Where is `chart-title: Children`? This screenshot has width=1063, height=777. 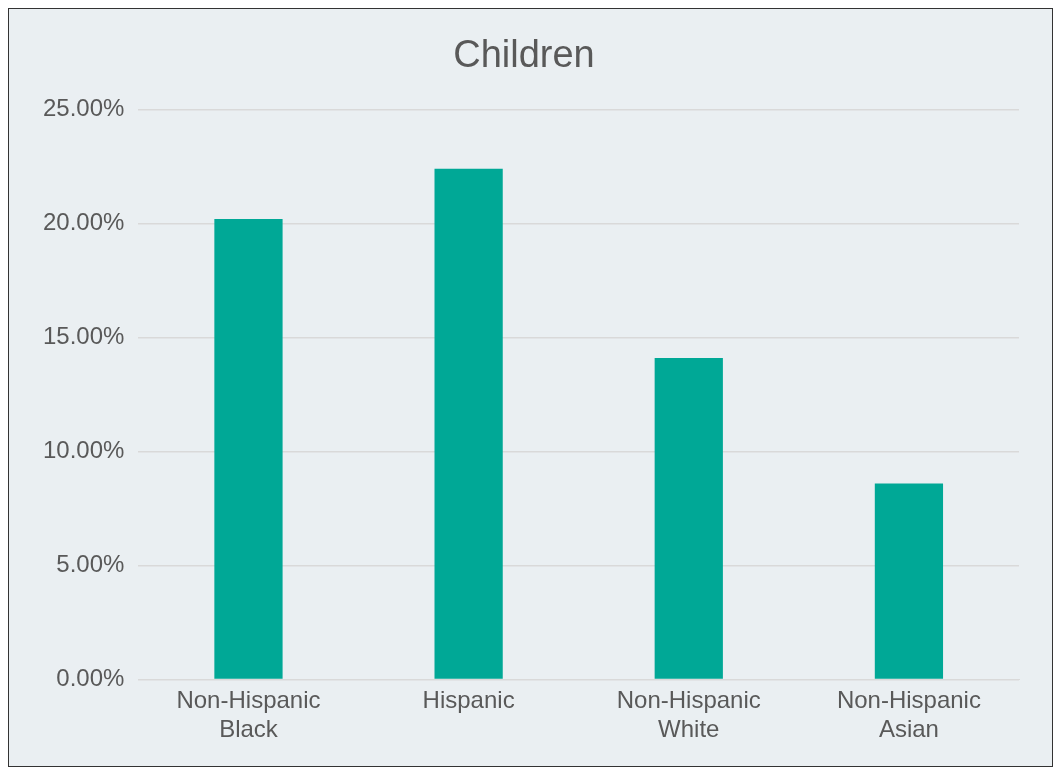 chart-title: Children is located at coordinates (524, 54).